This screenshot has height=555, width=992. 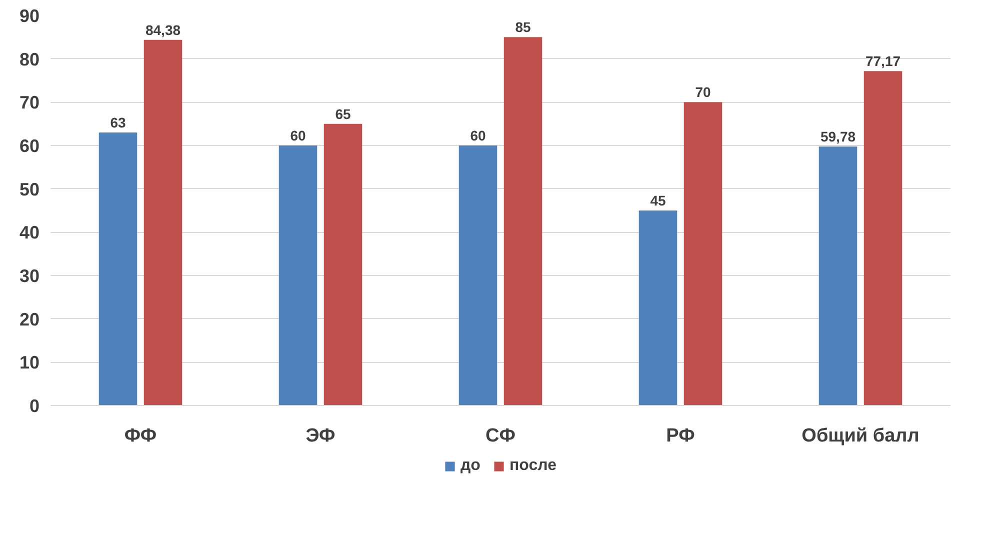 I want to click on data-label: 59,78, so click(x=838, y=136).